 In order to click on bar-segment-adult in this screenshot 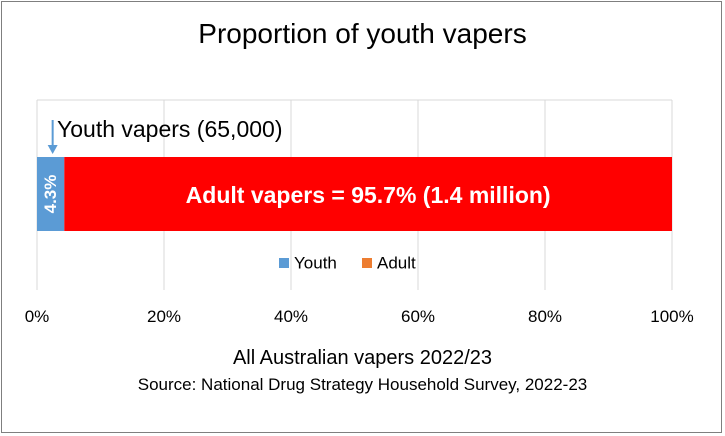, I will do `click(368, 194)`.